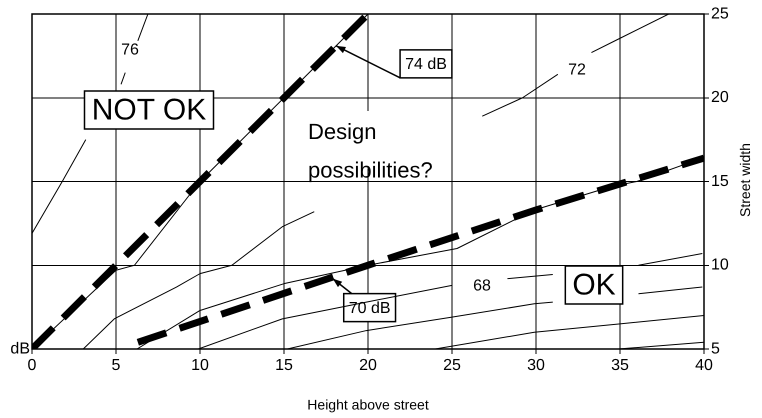  Describe the element at coordinates (130, 49) in the screenshot. I see `annotation: 76` at that location.